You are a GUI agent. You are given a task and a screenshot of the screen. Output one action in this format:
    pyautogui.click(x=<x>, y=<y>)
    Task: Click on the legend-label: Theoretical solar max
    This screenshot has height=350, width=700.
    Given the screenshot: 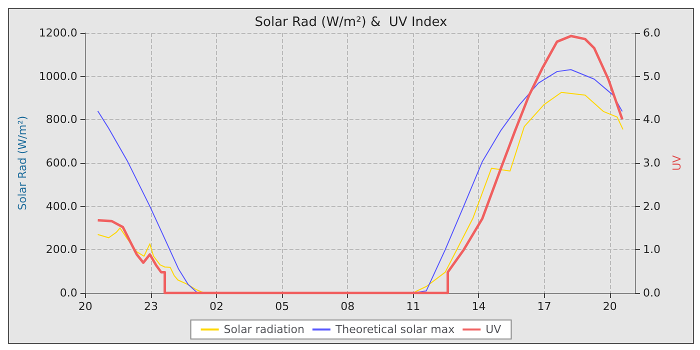 What is the action you would take?
    pyautogui.click(x=395, y=329)
    